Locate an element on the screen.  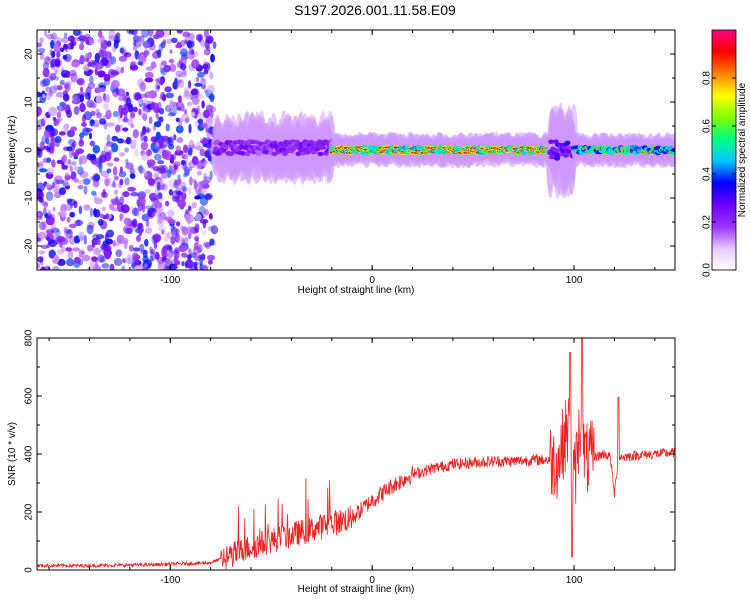
y-tick-label: 400 is located at coordinates (29, 453).